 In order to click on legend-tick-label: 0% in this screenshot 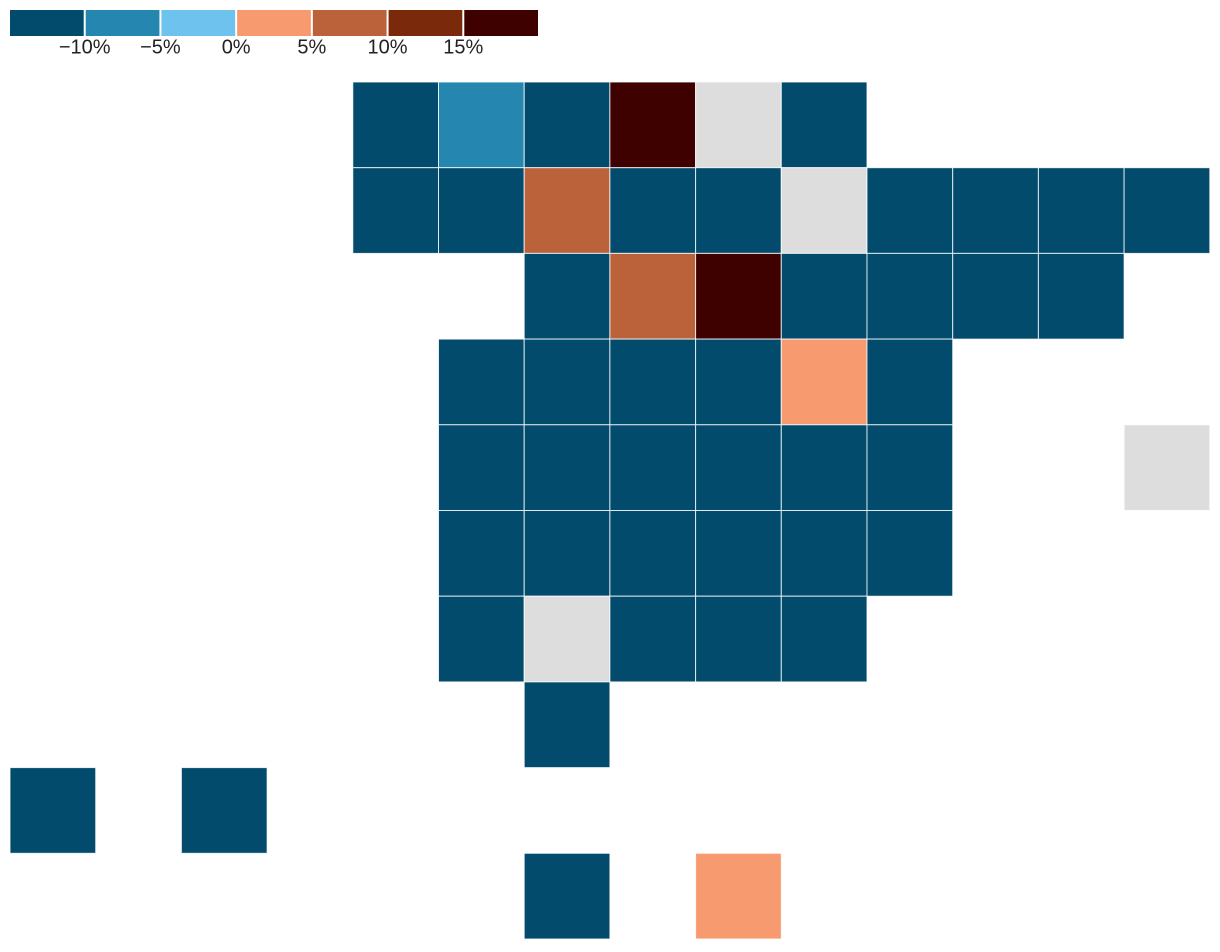, I will do `click(236, 47)`.